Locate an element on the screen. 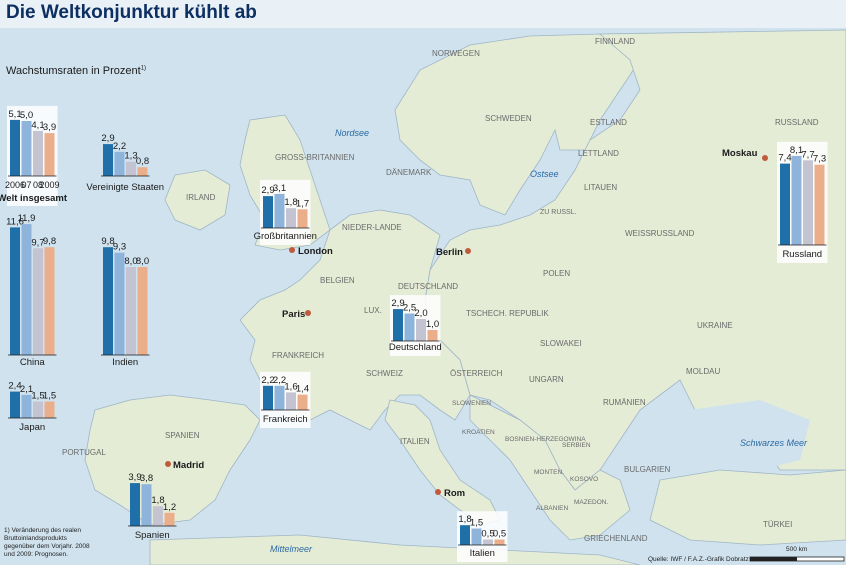 The width and height of the screenshot is (846, 565). value-label: 8,0 is located at coordinates (130, 261).